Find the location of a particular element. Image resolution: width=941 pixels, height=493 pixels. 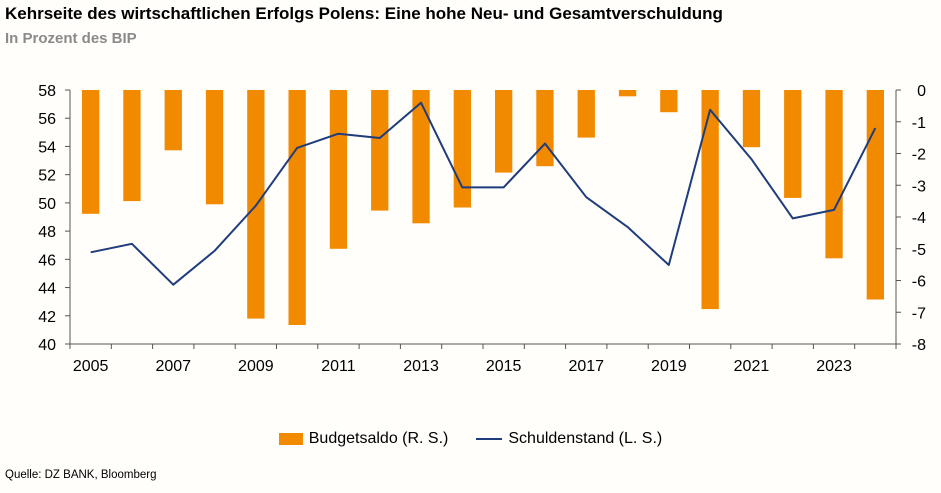

bar-2006 is located at coordinates (132, 146).